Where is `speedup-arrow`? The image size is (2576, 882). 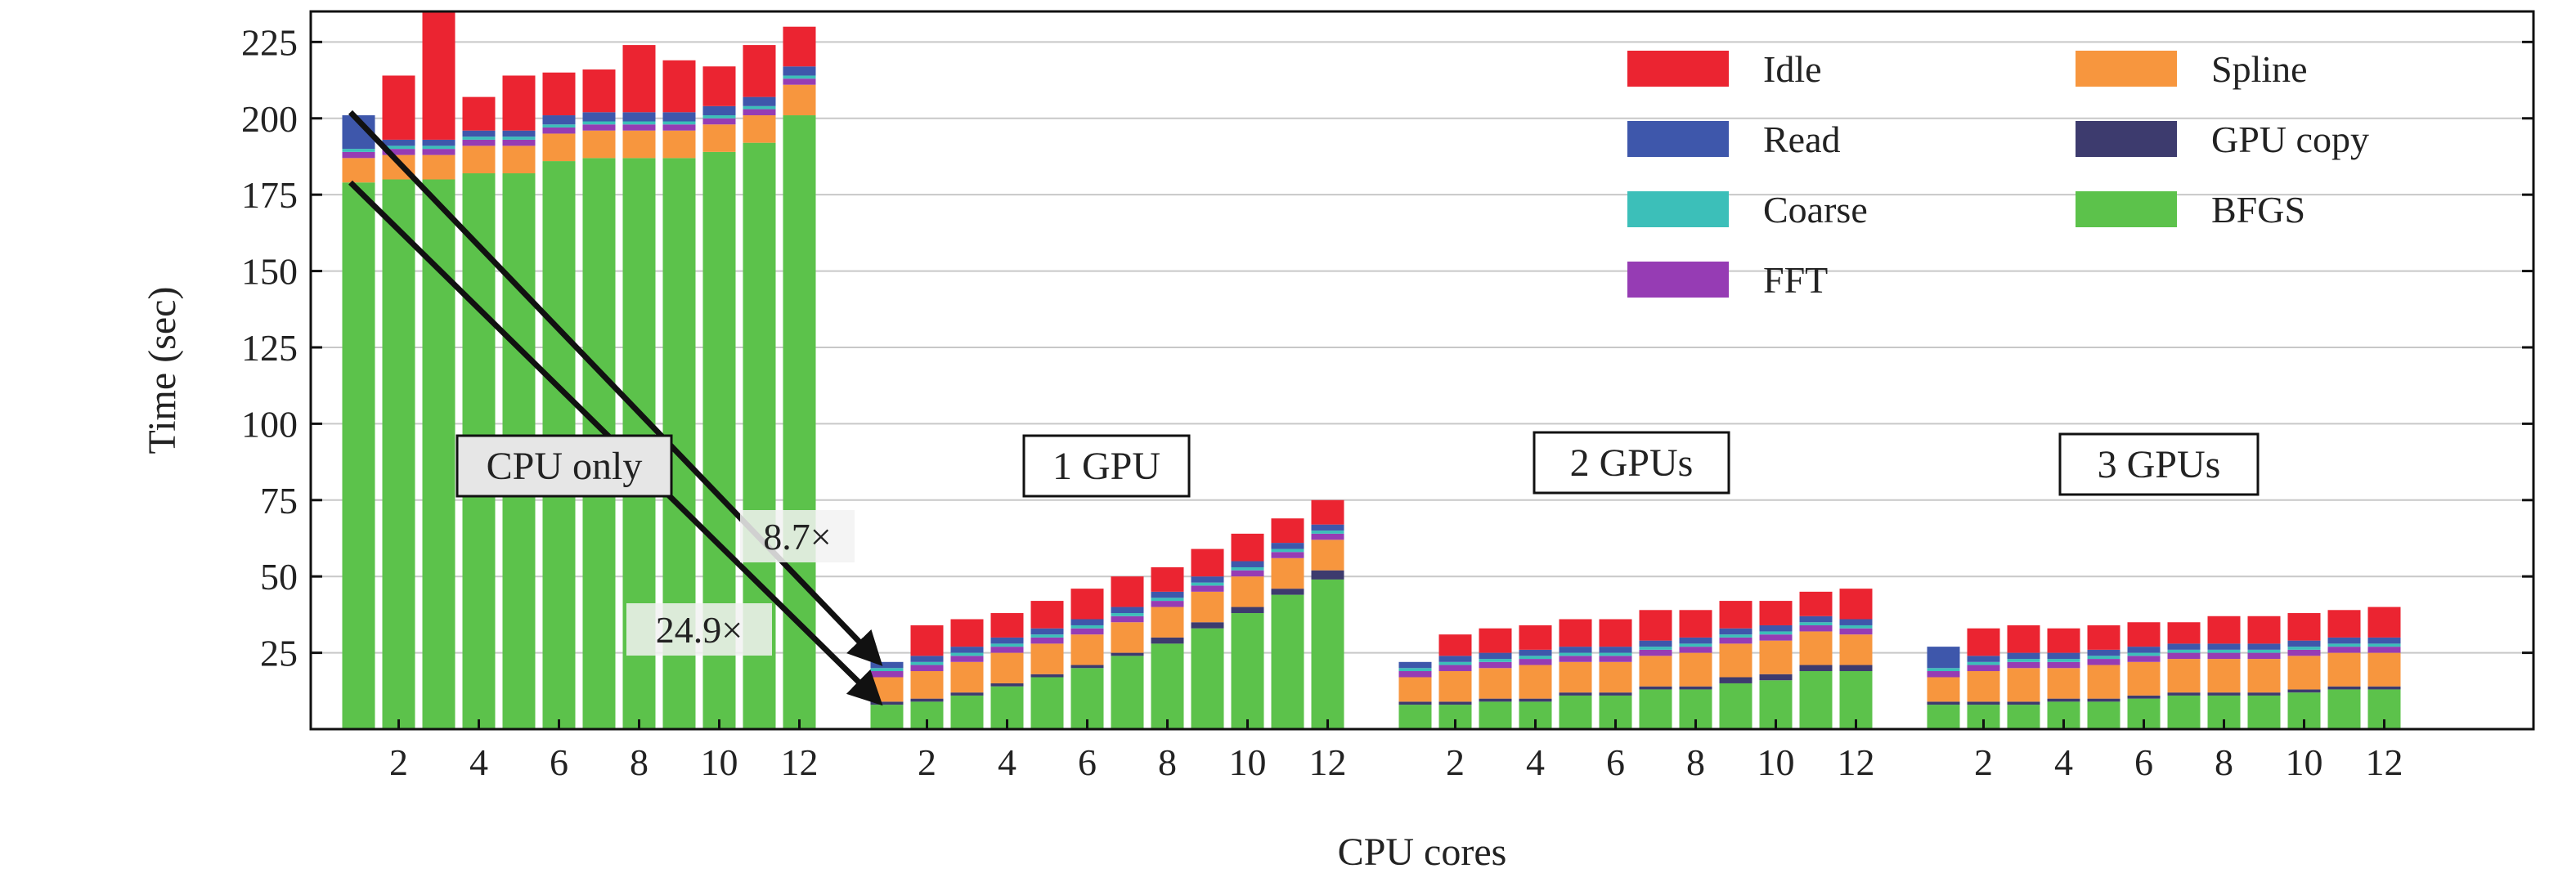
speedup-arrow is located at coordinates (615, 388).